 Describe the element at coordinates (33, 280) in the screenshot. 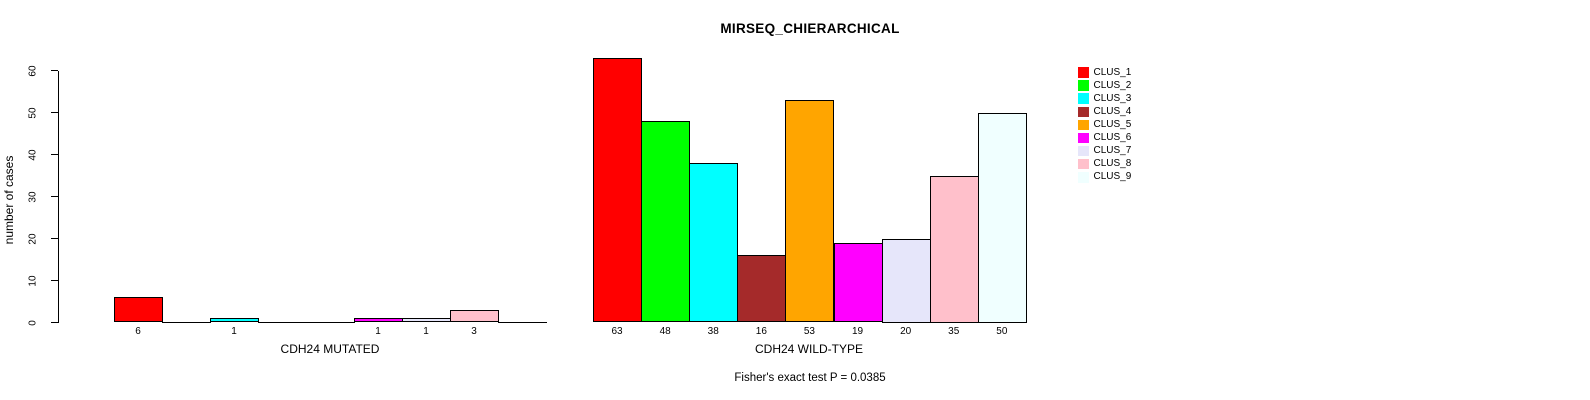

I see `y-tick-label: 10` at that location.